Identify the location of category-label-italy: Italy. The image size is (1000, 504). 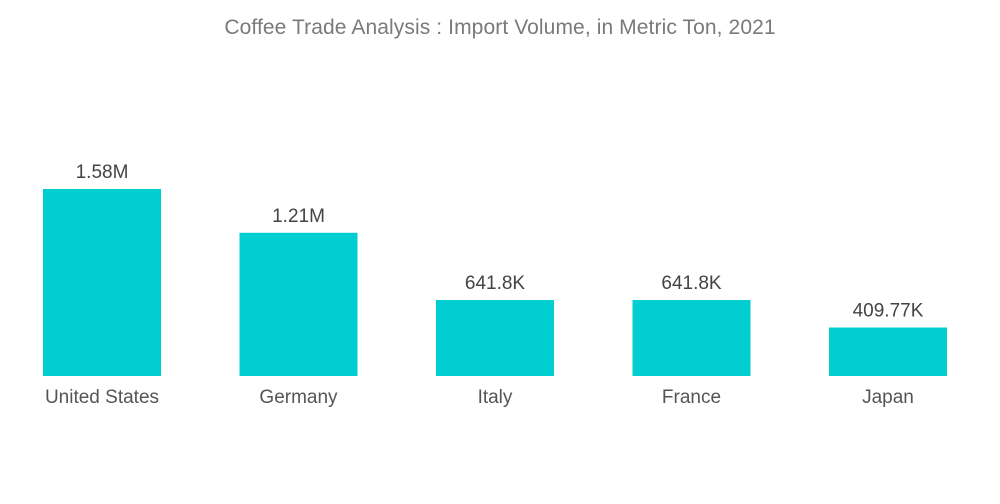
(495, 397).